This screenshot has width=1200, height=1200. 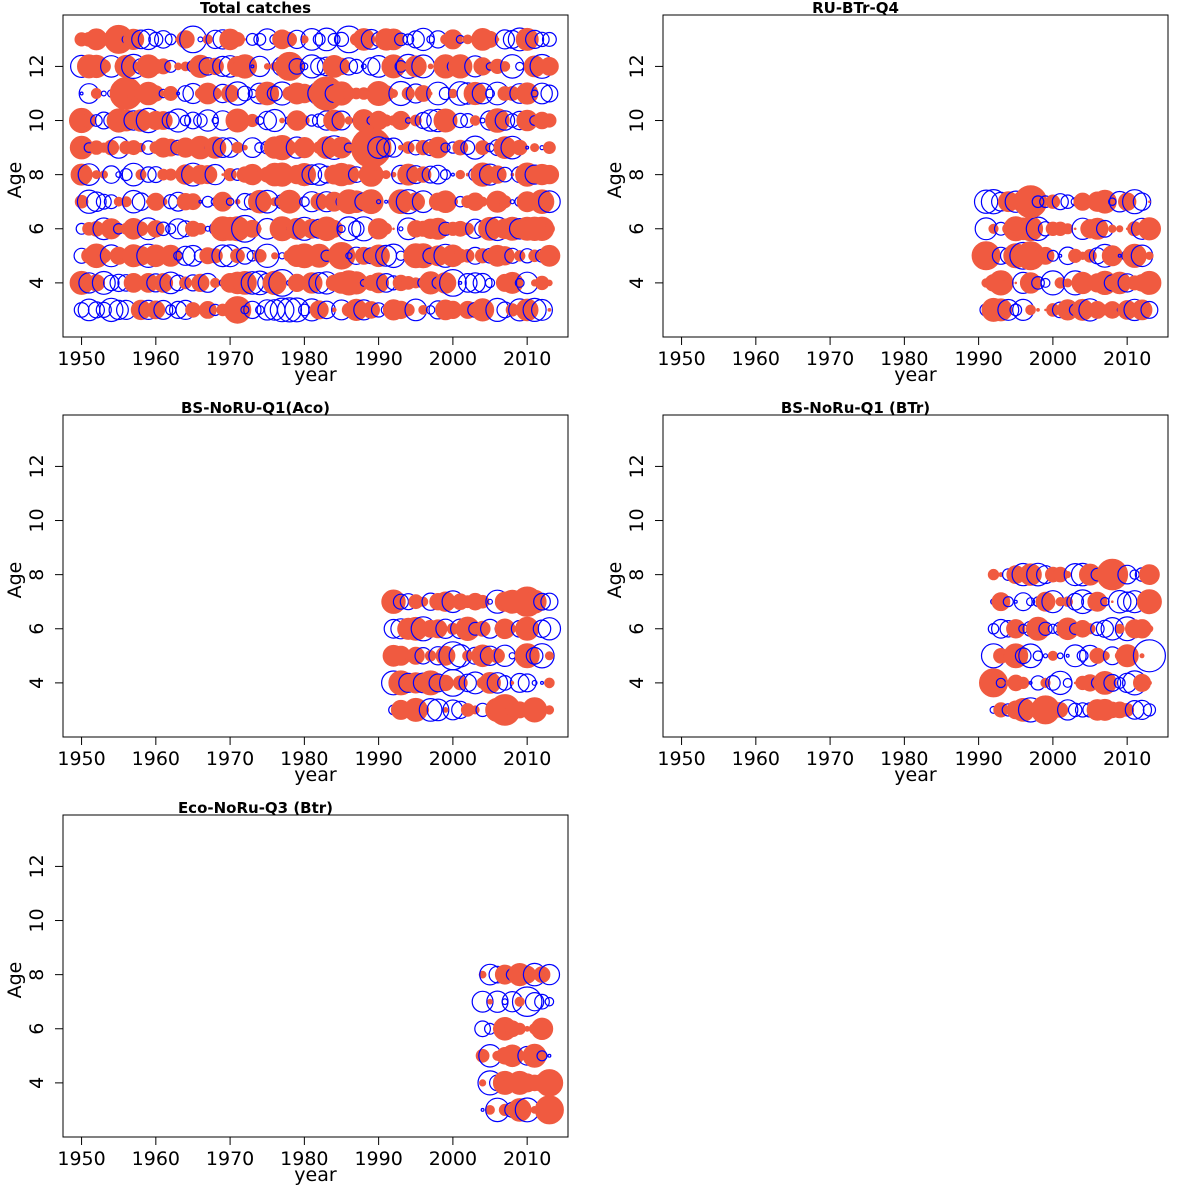 I want to click on bubbles, so click(x=1066, y=253).